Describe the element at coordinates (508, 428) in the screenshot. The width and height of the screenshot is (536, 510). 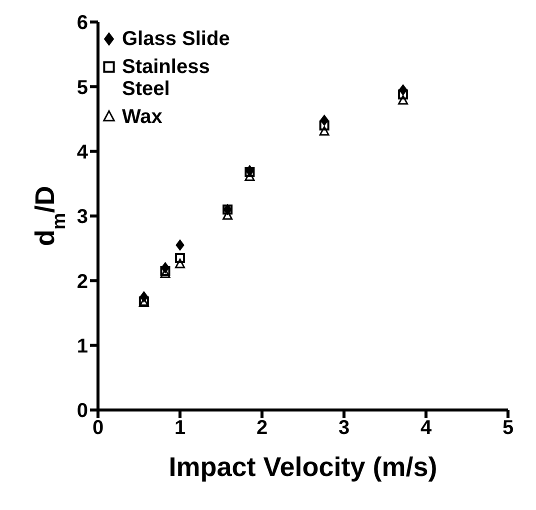
I see `x-tick-label: 5` at that location.